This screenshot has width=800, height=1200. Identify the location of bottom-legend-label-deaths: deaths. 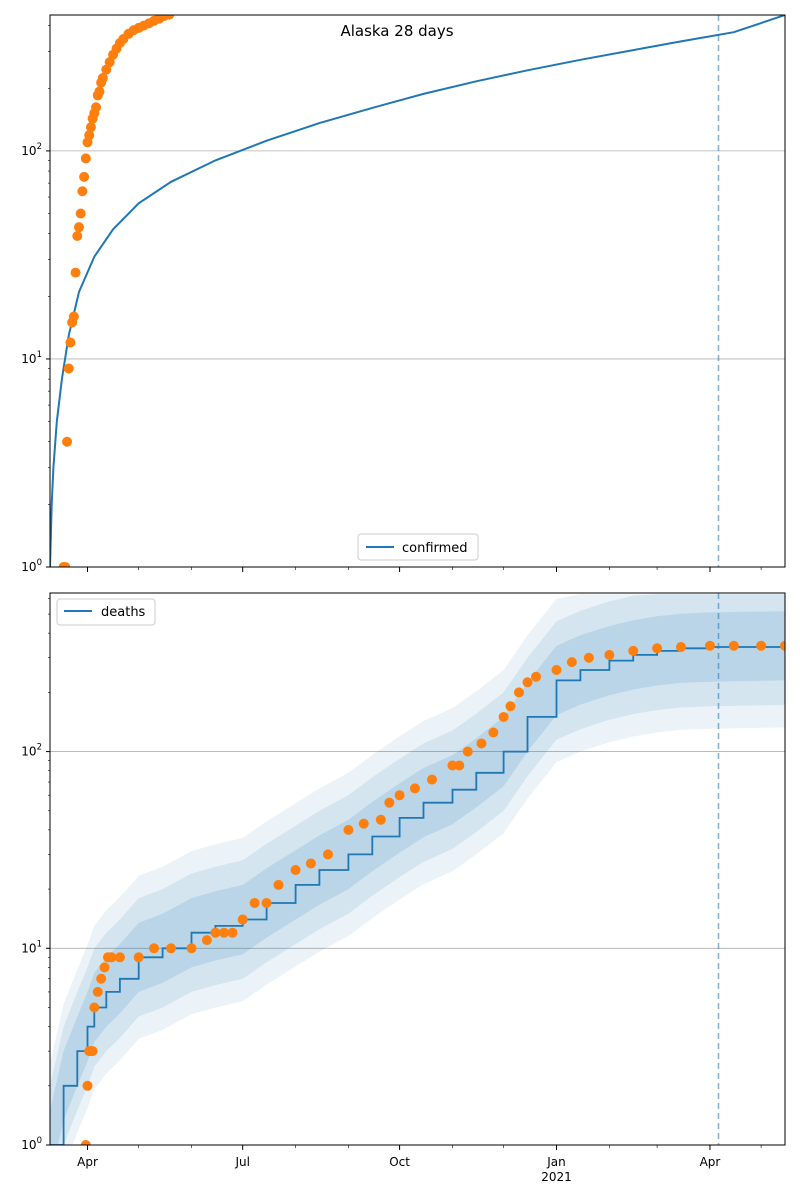
(123, 612).